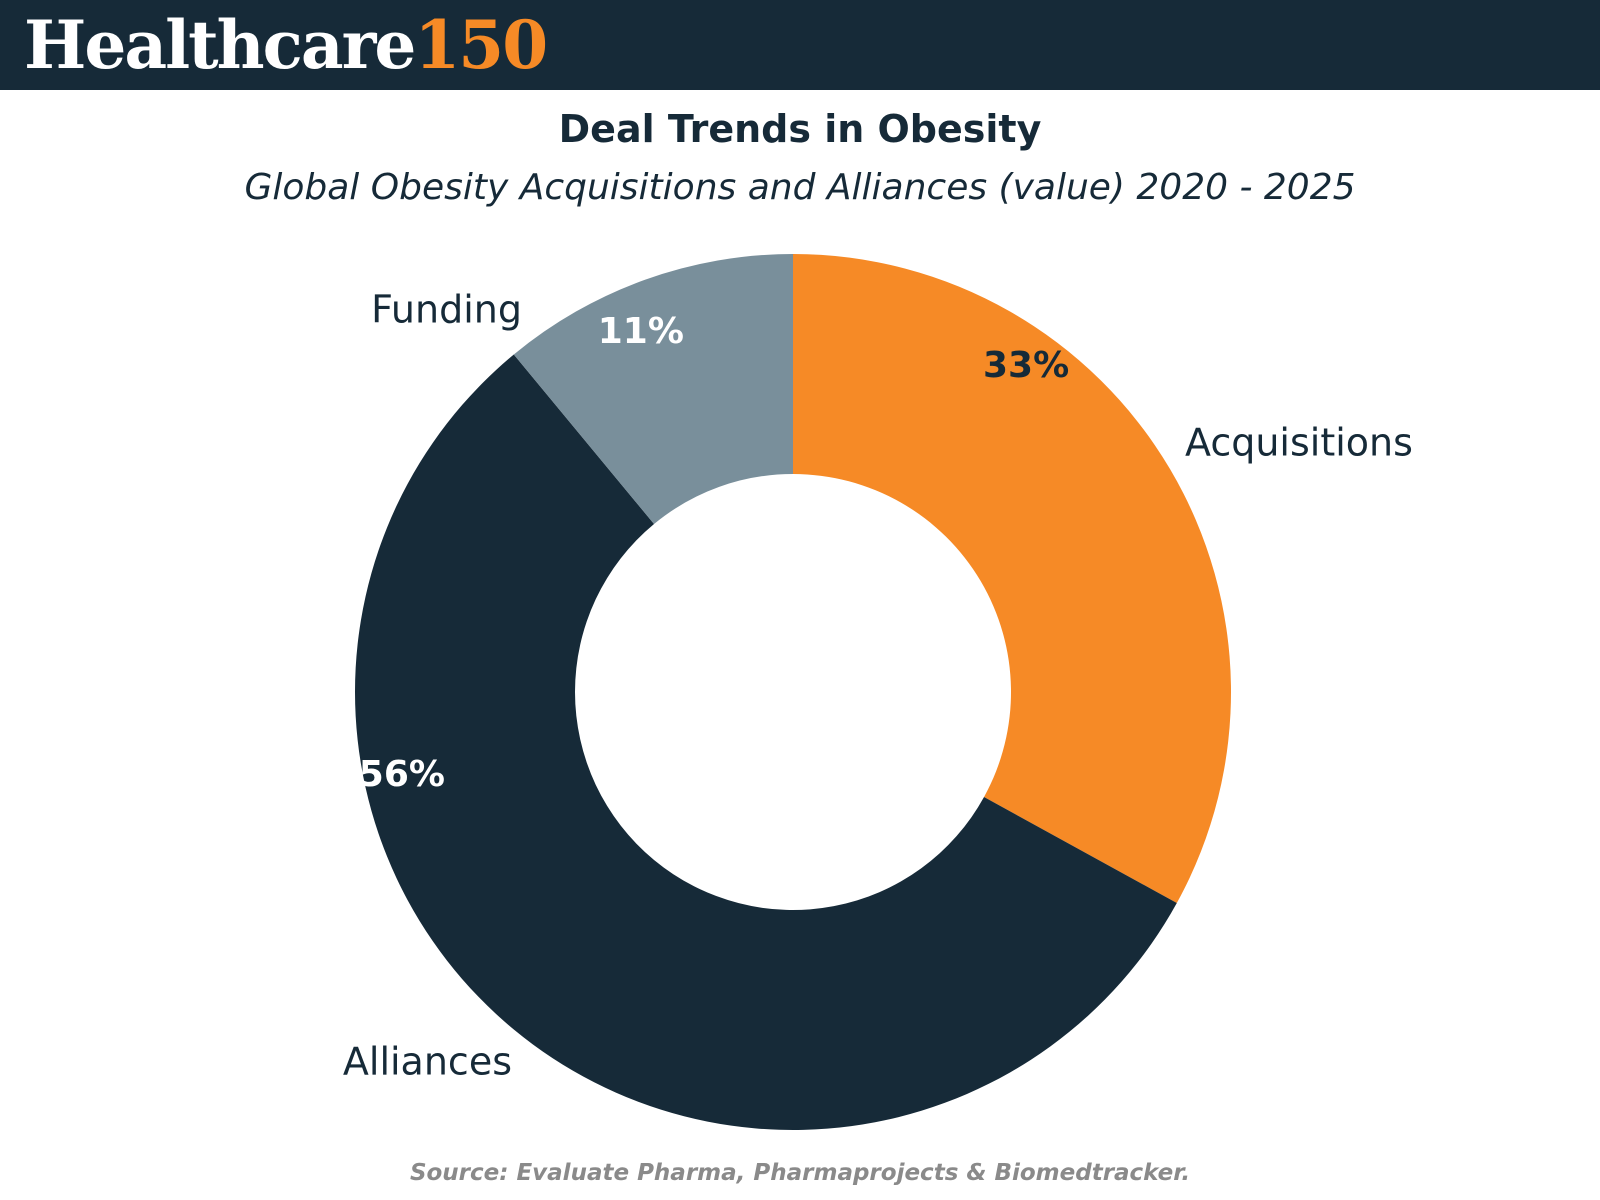  I want to click on value-label-alliances: 56%, so click(402, 774).